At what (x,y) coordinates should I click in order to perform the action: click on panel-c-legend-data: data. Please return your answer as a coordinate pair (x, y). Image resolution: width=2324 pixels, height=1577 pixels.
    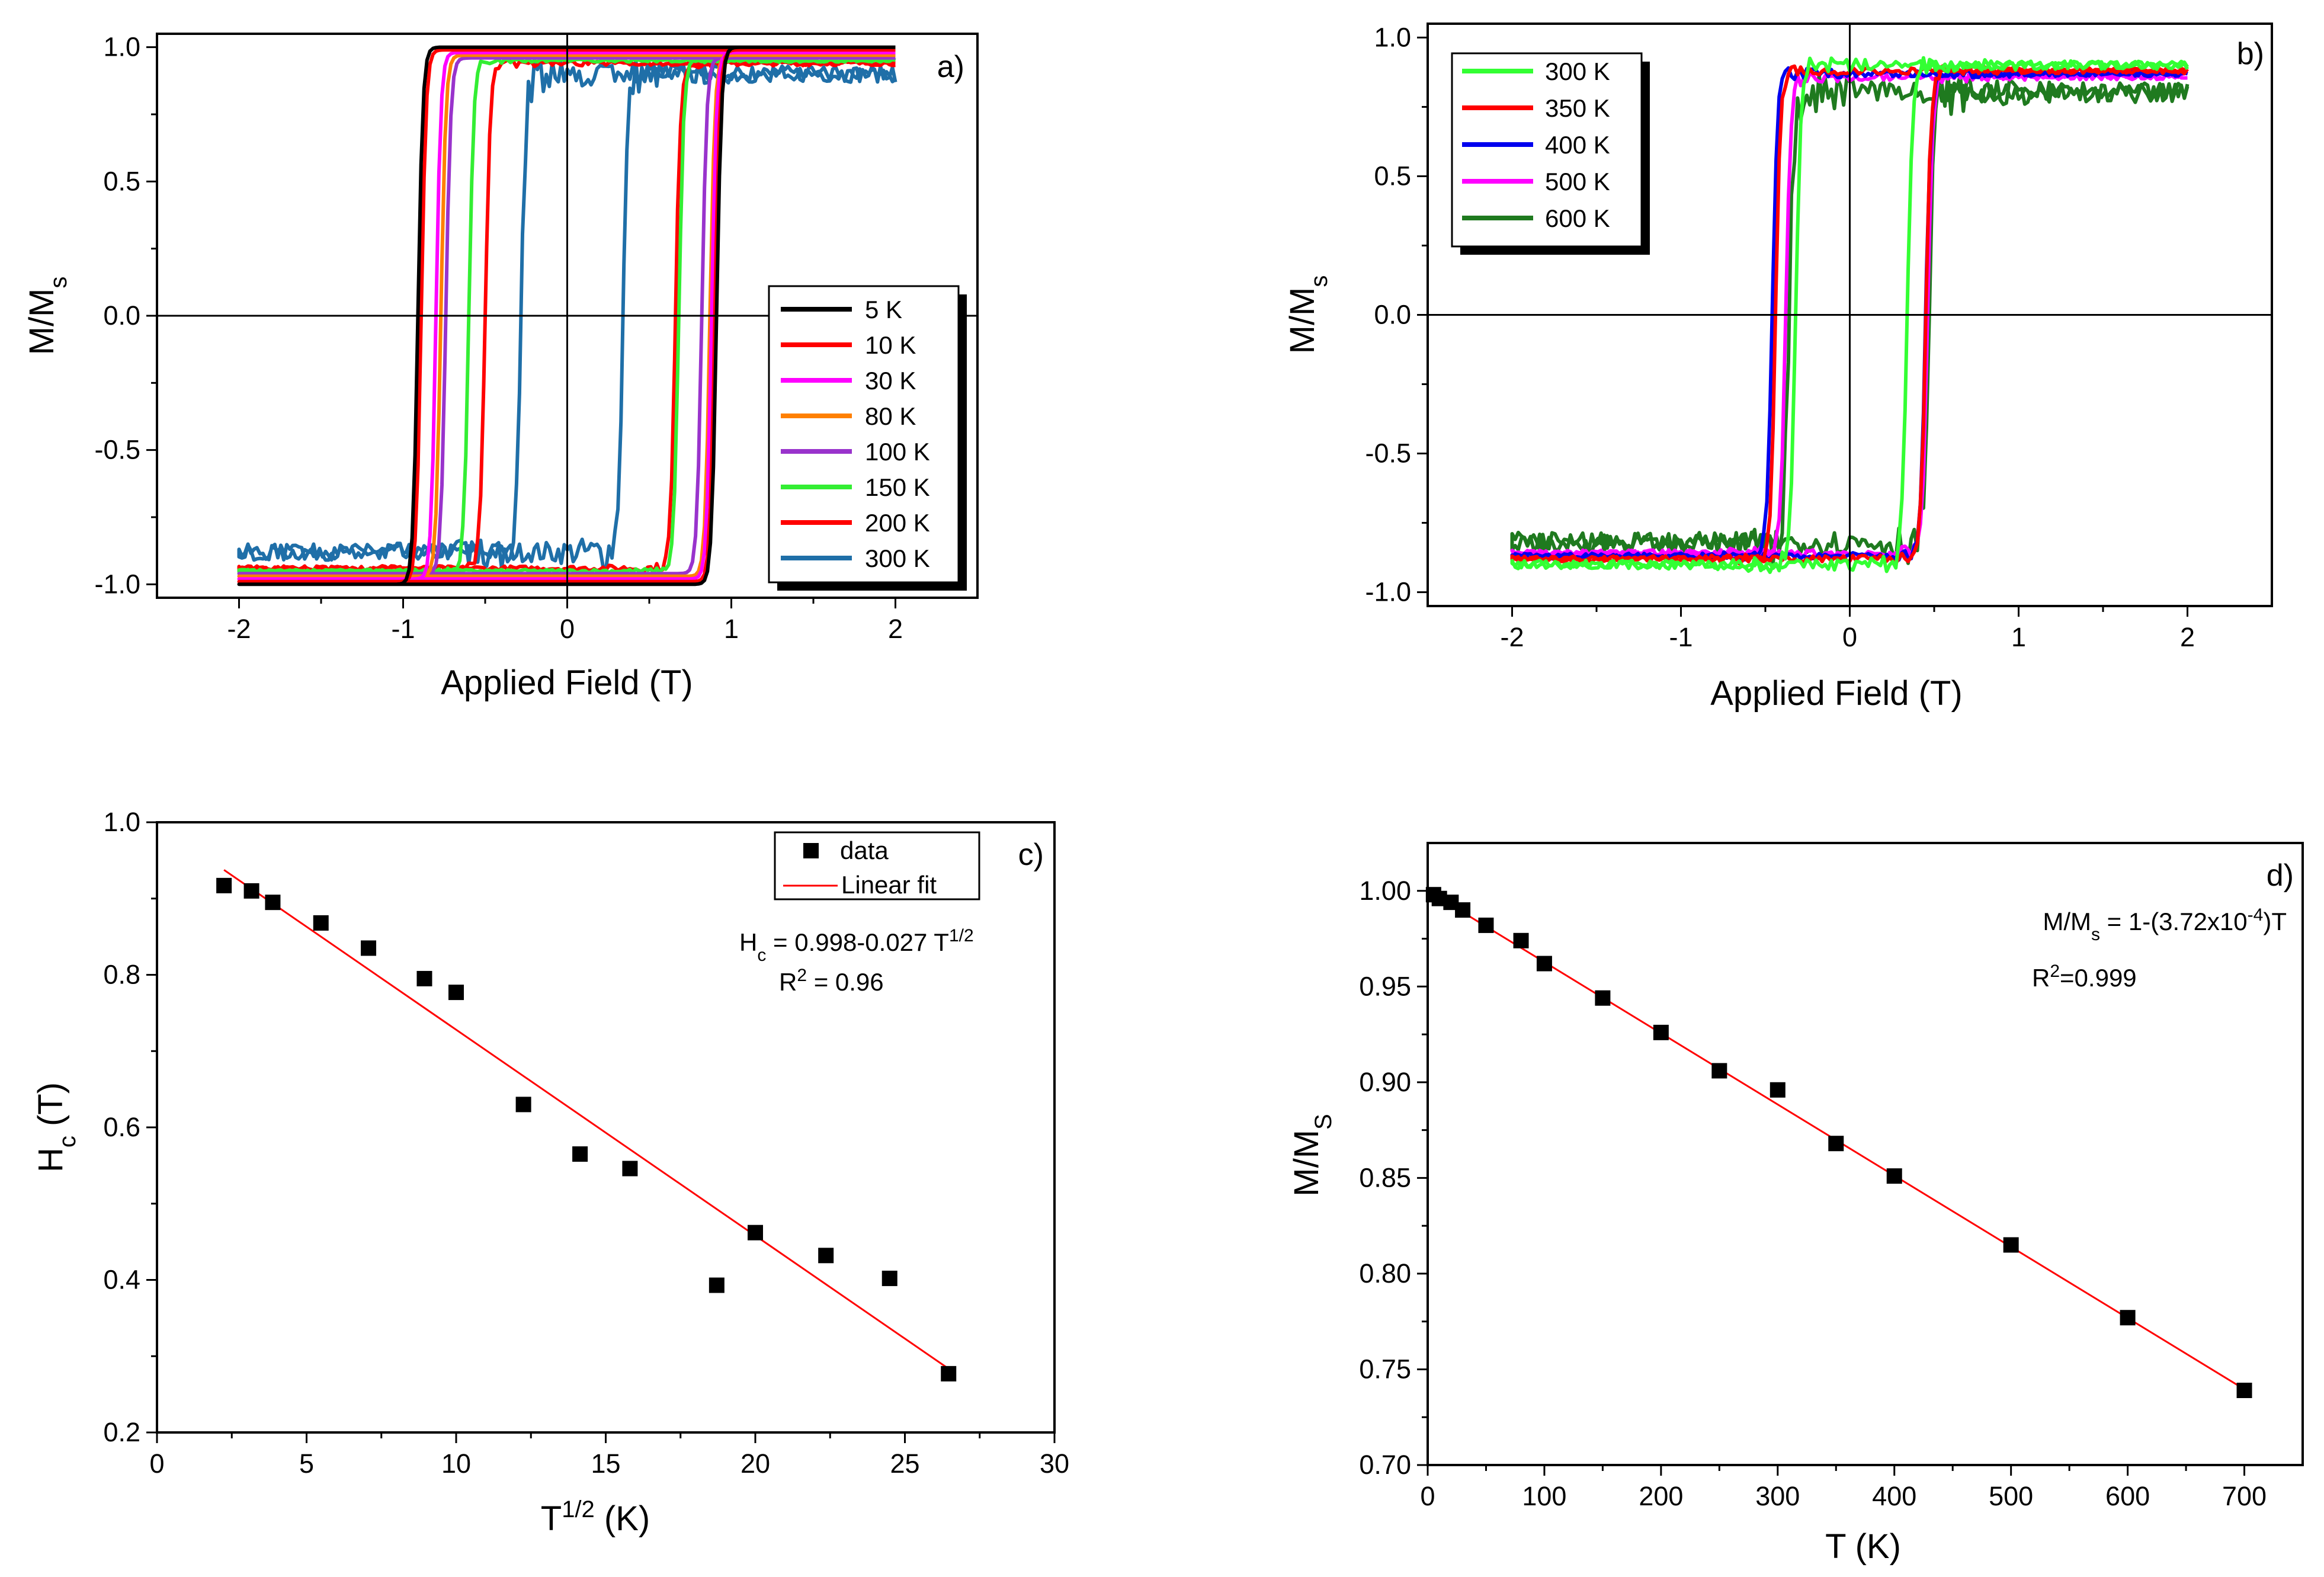
    Looking at the image, I should click on (864, 850).